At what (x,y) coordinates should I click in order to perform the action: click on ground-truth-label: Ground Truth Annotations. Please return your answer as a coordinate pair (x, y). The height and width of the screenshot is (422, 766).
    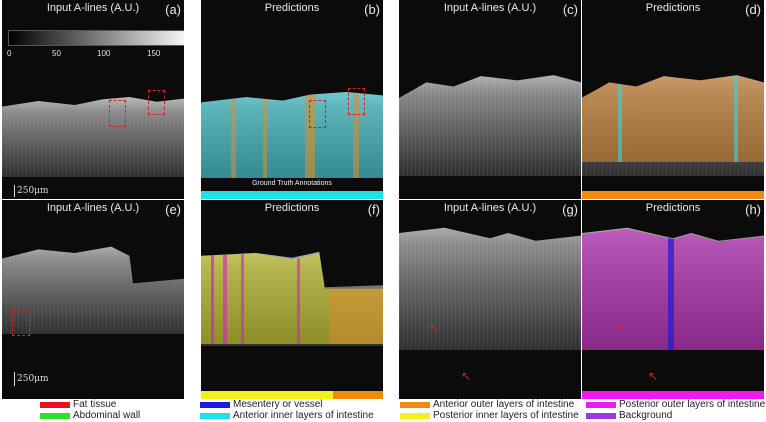
    Looking at the image, I should click on (292, 183).